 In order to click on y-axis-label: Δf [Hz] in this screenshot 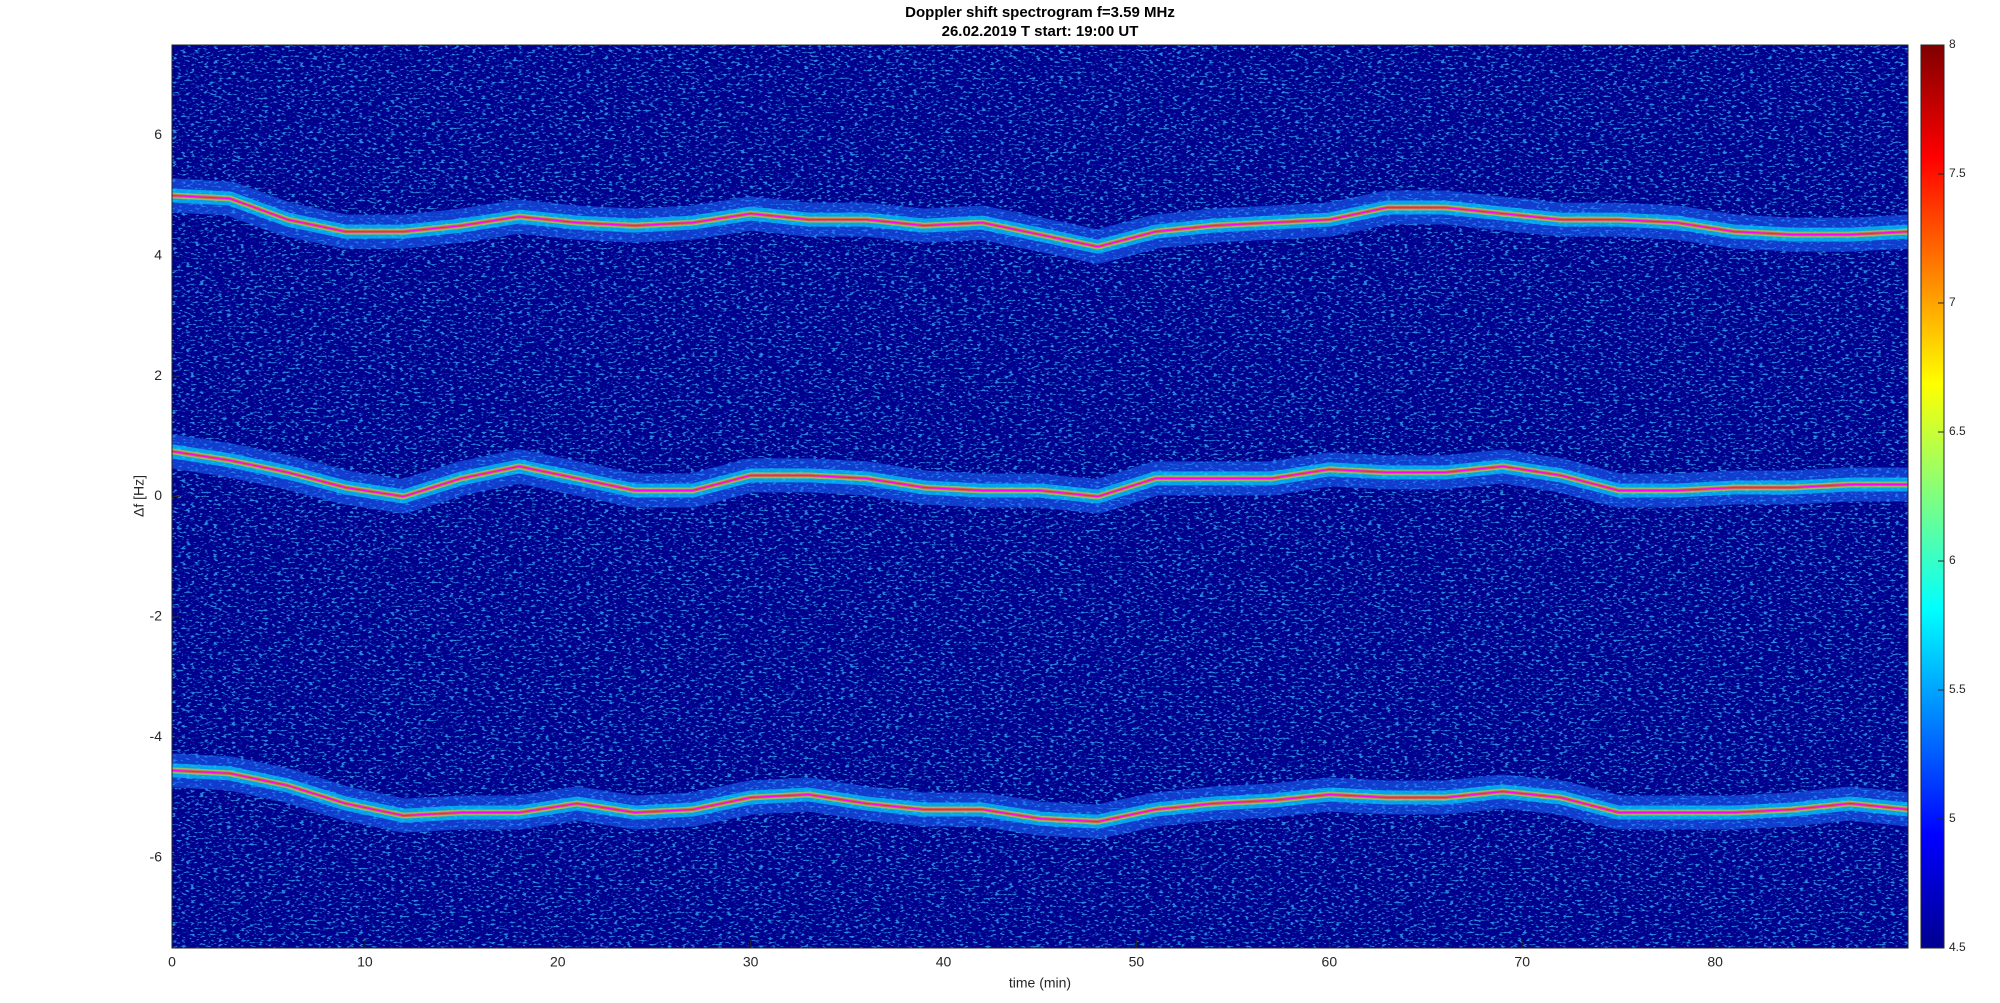, I will do `click(139, 496)`.